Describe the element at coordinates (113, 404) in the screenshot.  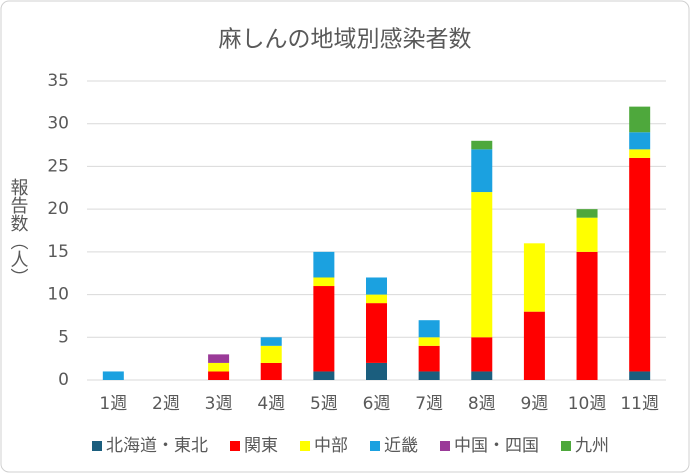
I see `x-tick-label: 1週` at that location.